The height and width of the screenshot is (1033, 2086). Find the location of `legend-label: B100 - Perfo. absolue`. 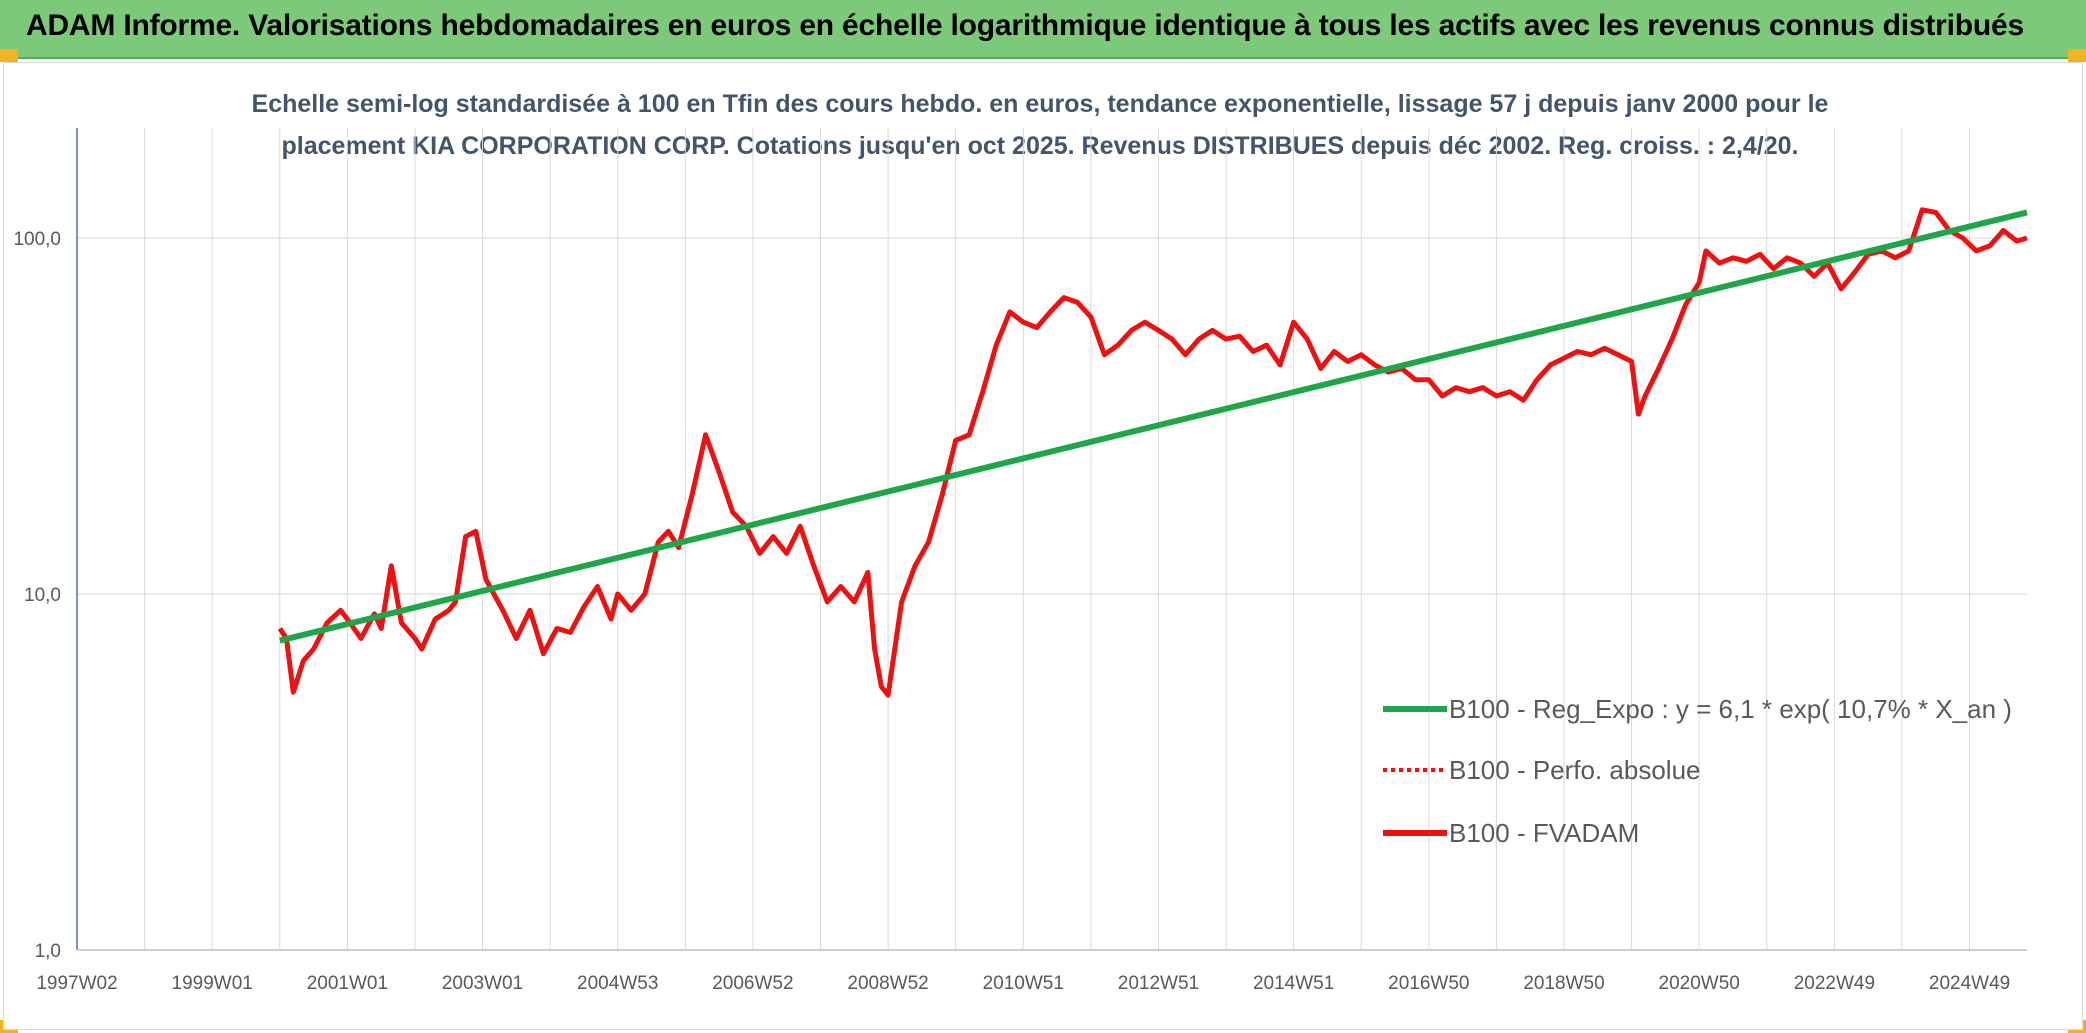

legend-label: B100 - Perfo. absolue is located at coordinates (1575, 770).